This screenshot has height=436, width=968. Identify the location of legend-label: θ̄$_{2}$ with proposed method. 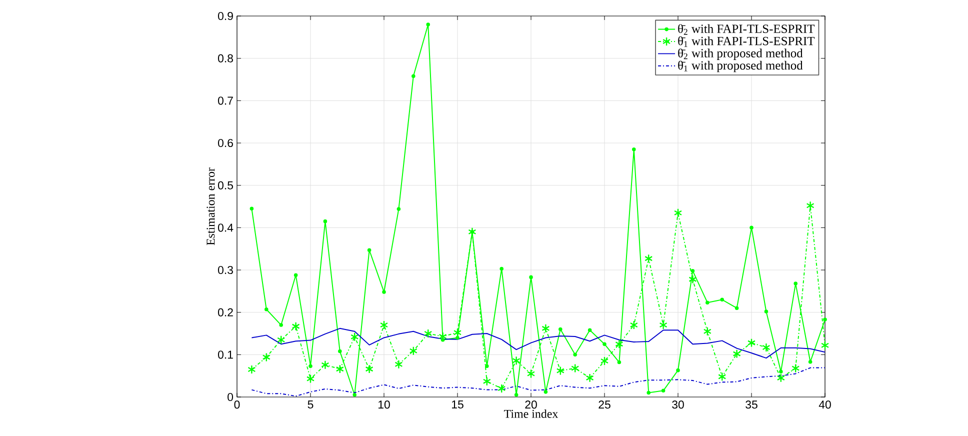
(740, 54).